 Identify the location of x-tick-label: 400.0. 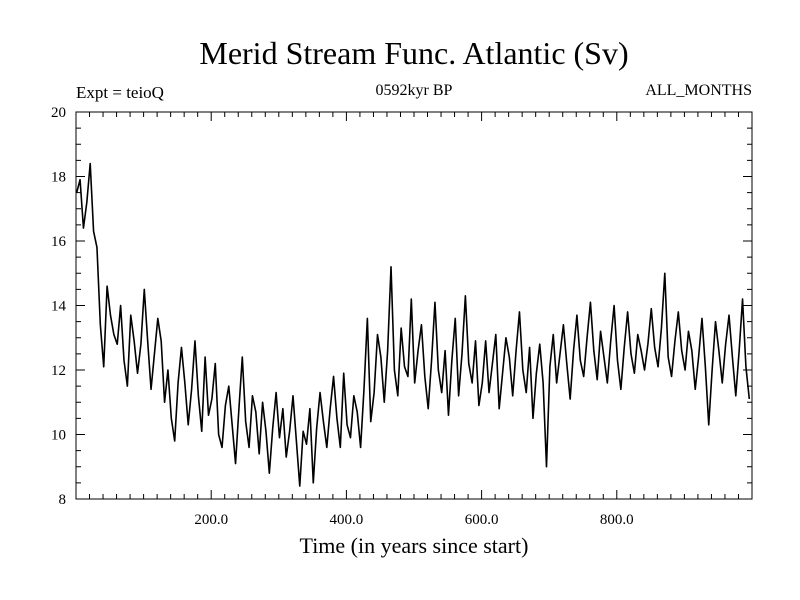
(347, 520).